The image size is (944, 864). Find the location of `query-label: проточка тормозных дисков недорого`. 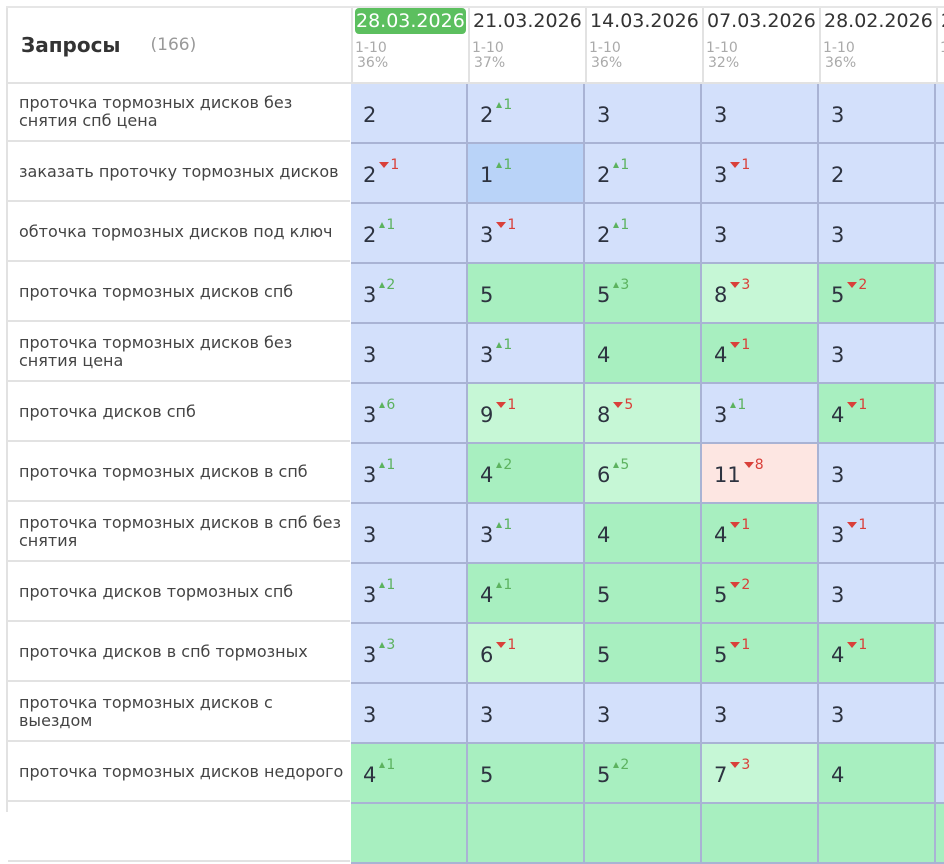

query-label: проточка тормозных дисков недорого is located at coordinates (179, 773).